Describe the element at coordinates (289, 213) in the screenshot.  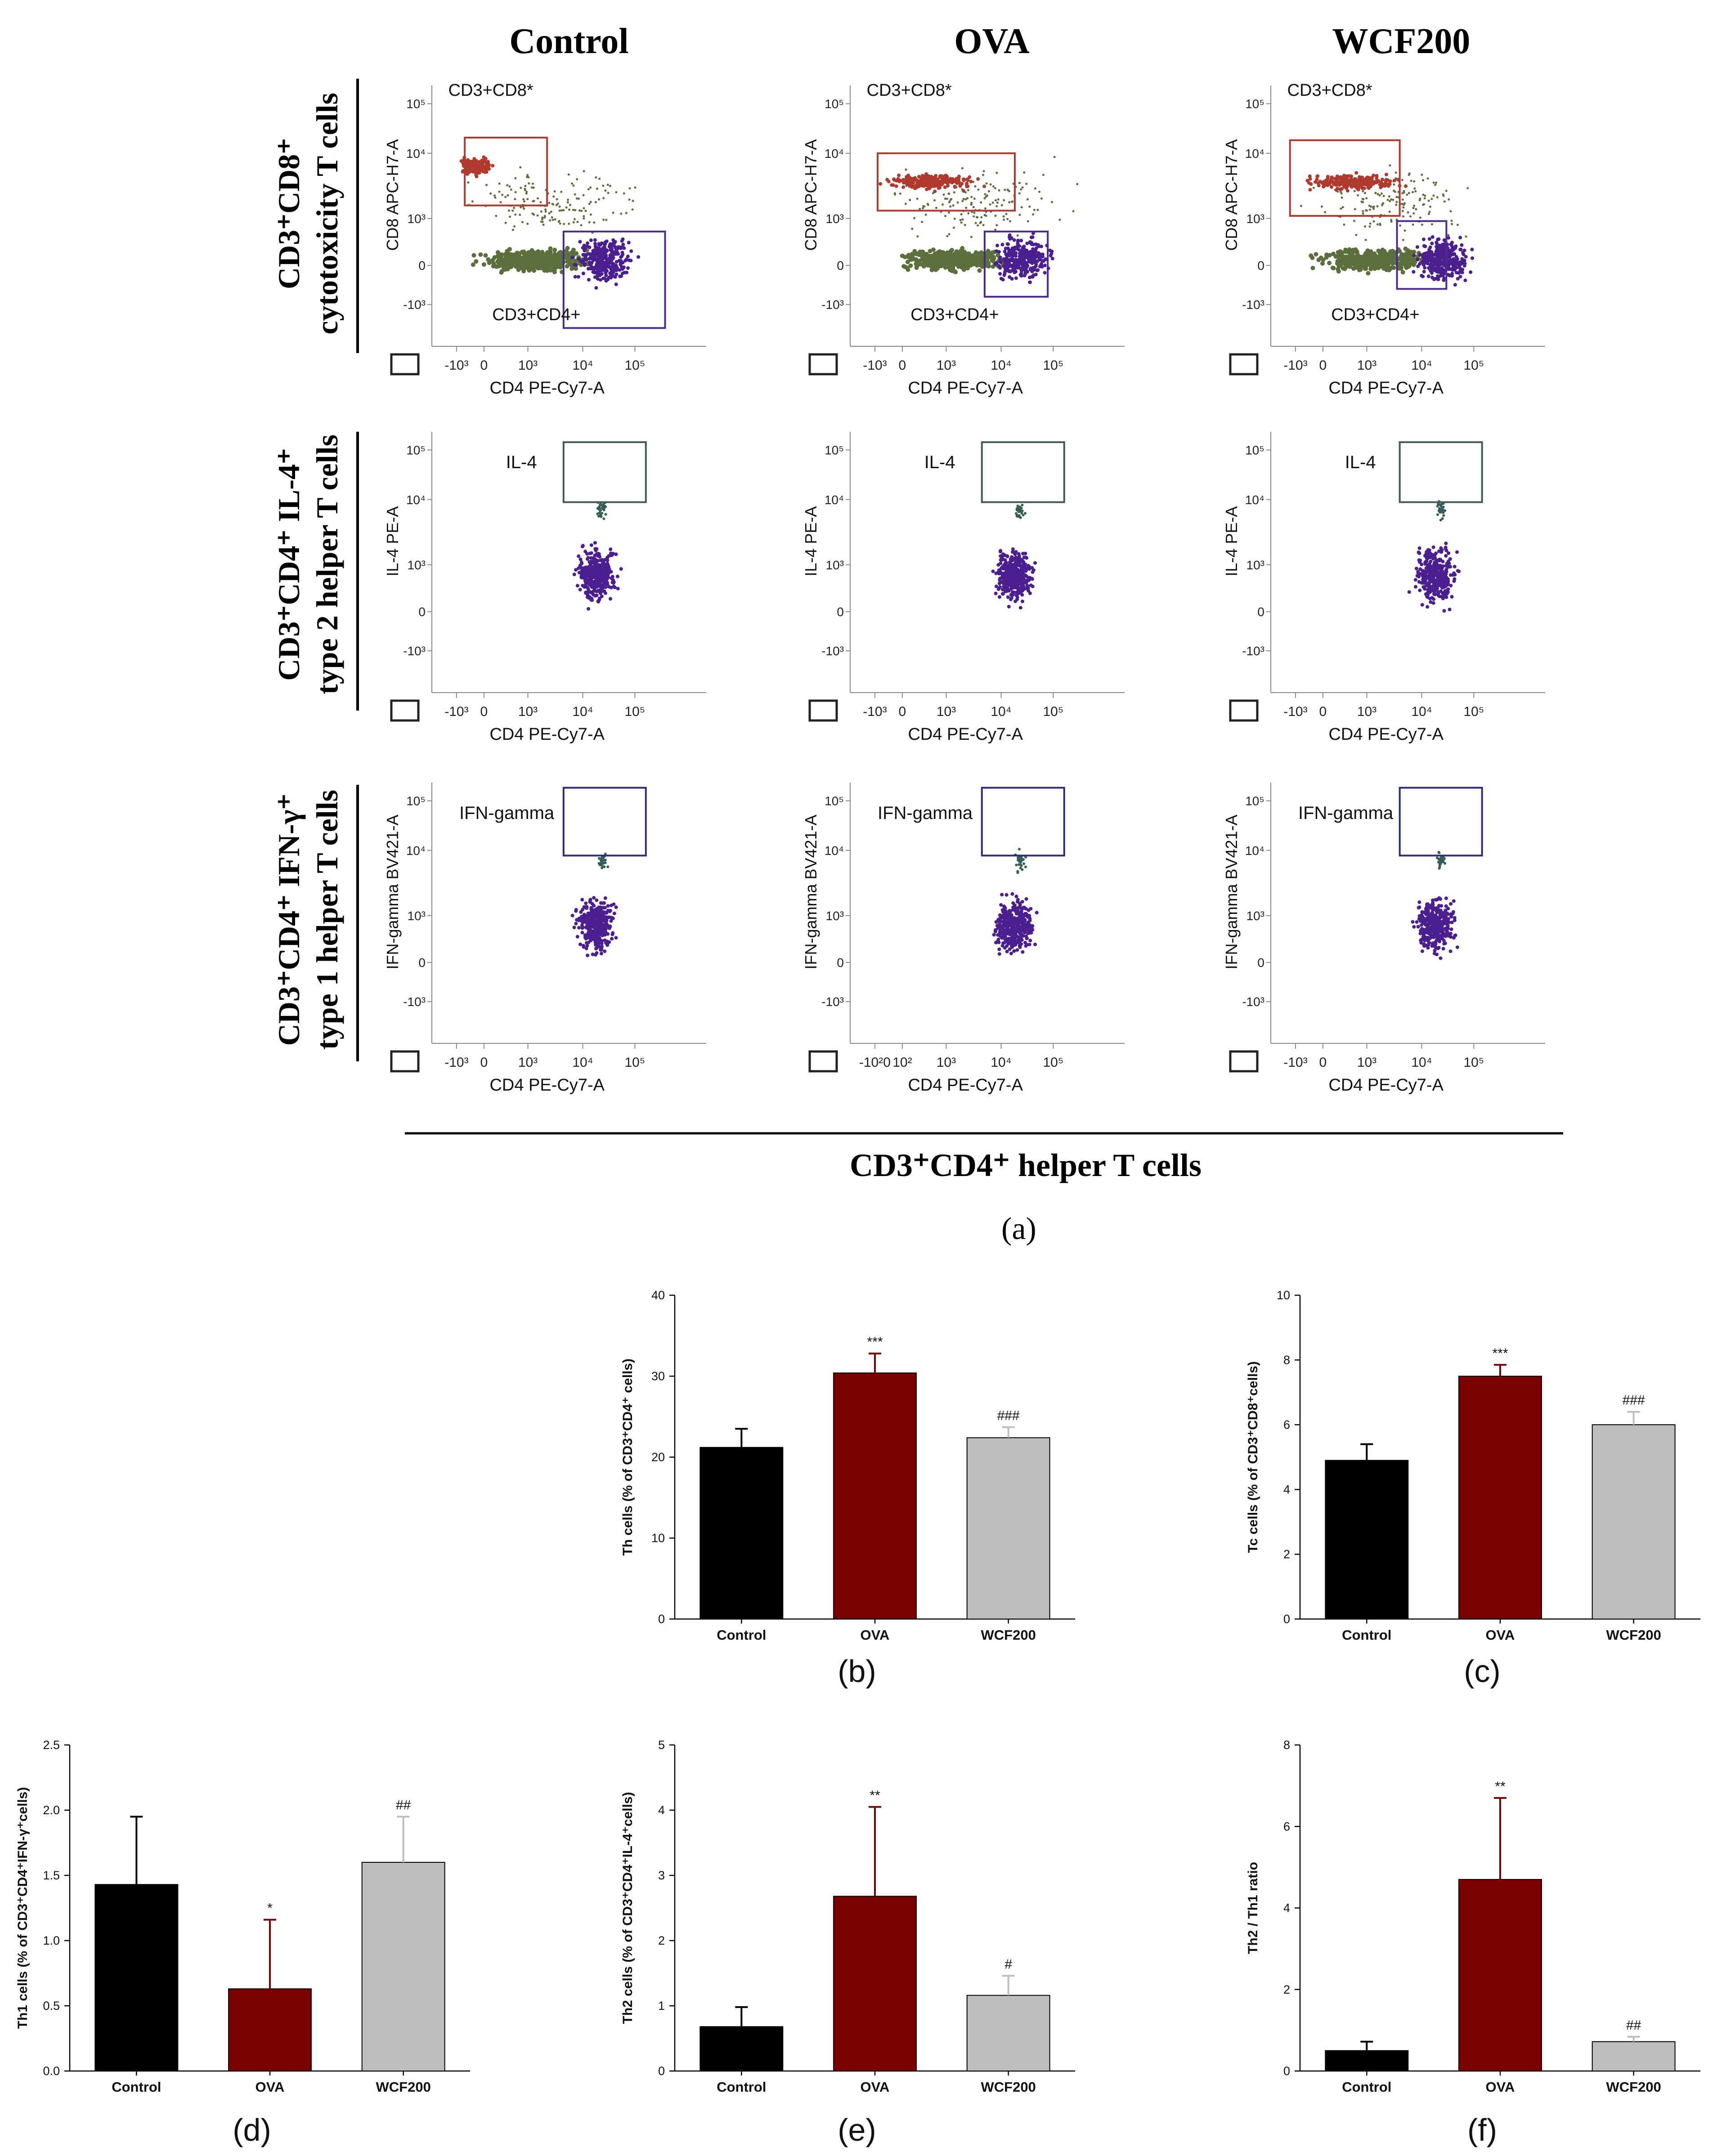
I see `row-label-cd8-line1: CD3⁺CD8⁺` at that location.